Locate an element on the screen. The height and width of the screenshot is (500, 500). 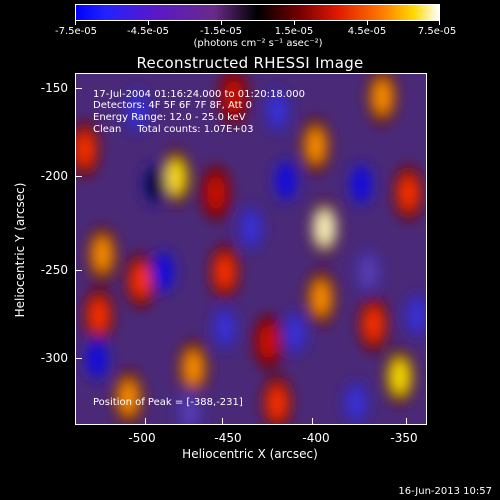
energy-range-annotation: Energy Range: 12.0 - 25.0 keV is located at coordinates (169, 117).